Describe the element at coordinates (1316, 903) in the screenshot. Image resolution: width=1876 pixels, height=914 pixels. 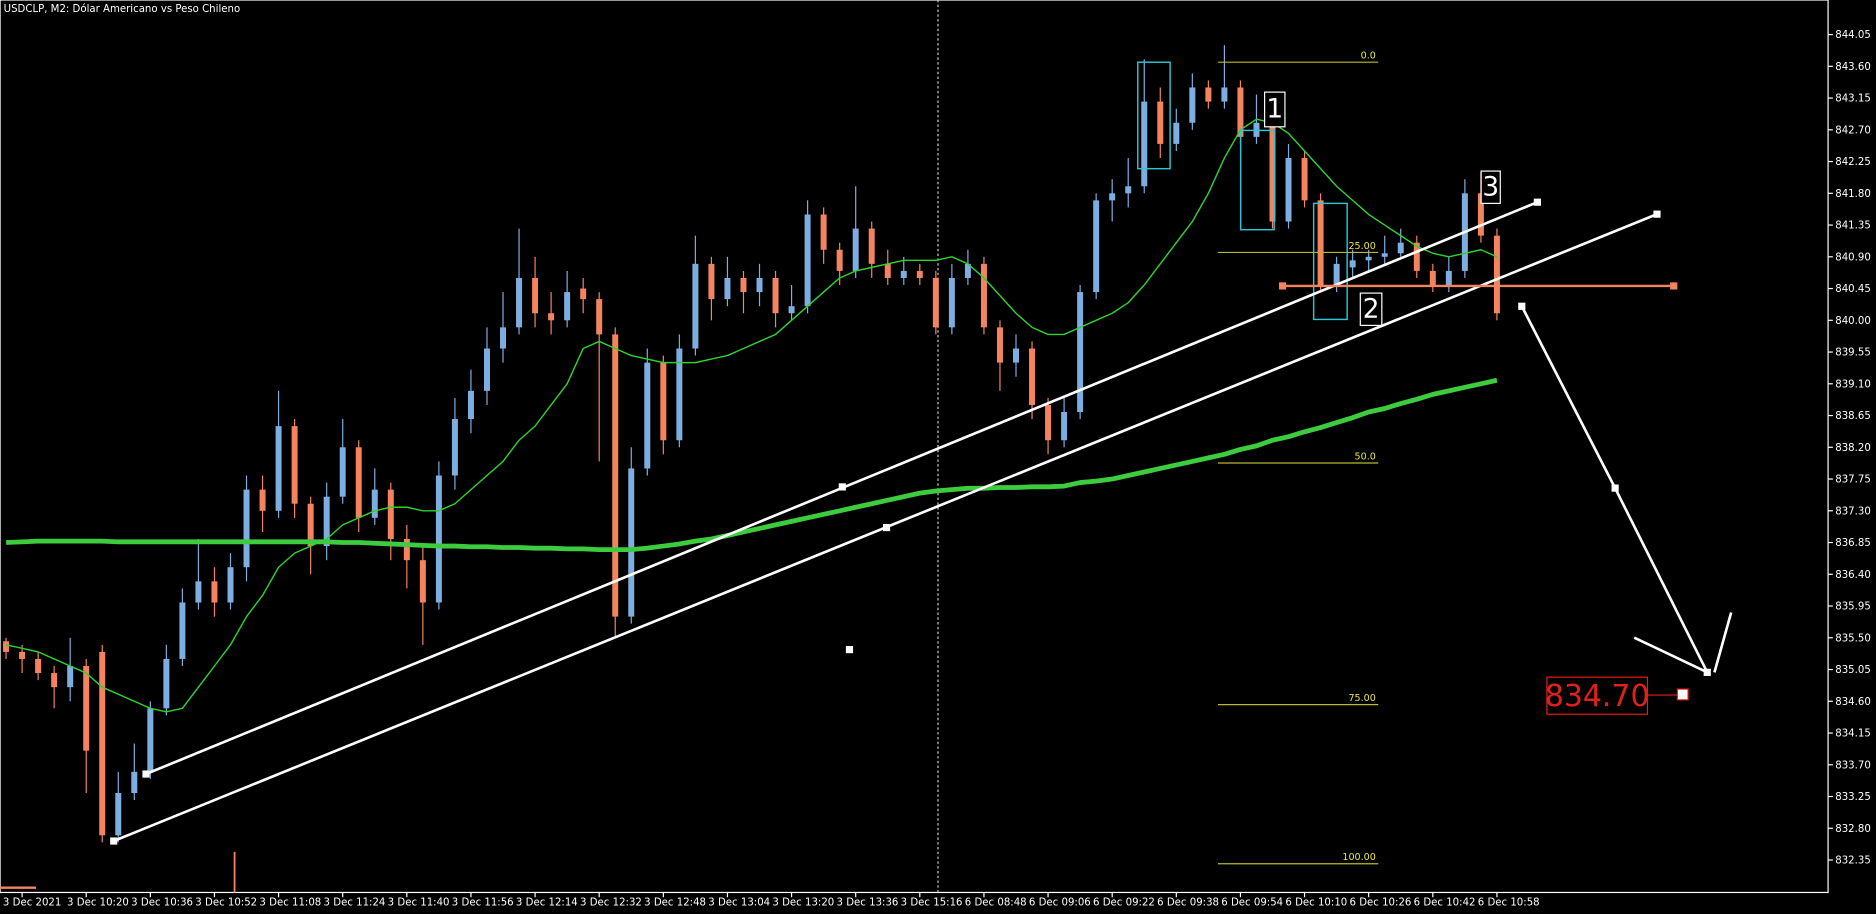
I see `x-tick-label: 6 Dec 10:10` at that location.